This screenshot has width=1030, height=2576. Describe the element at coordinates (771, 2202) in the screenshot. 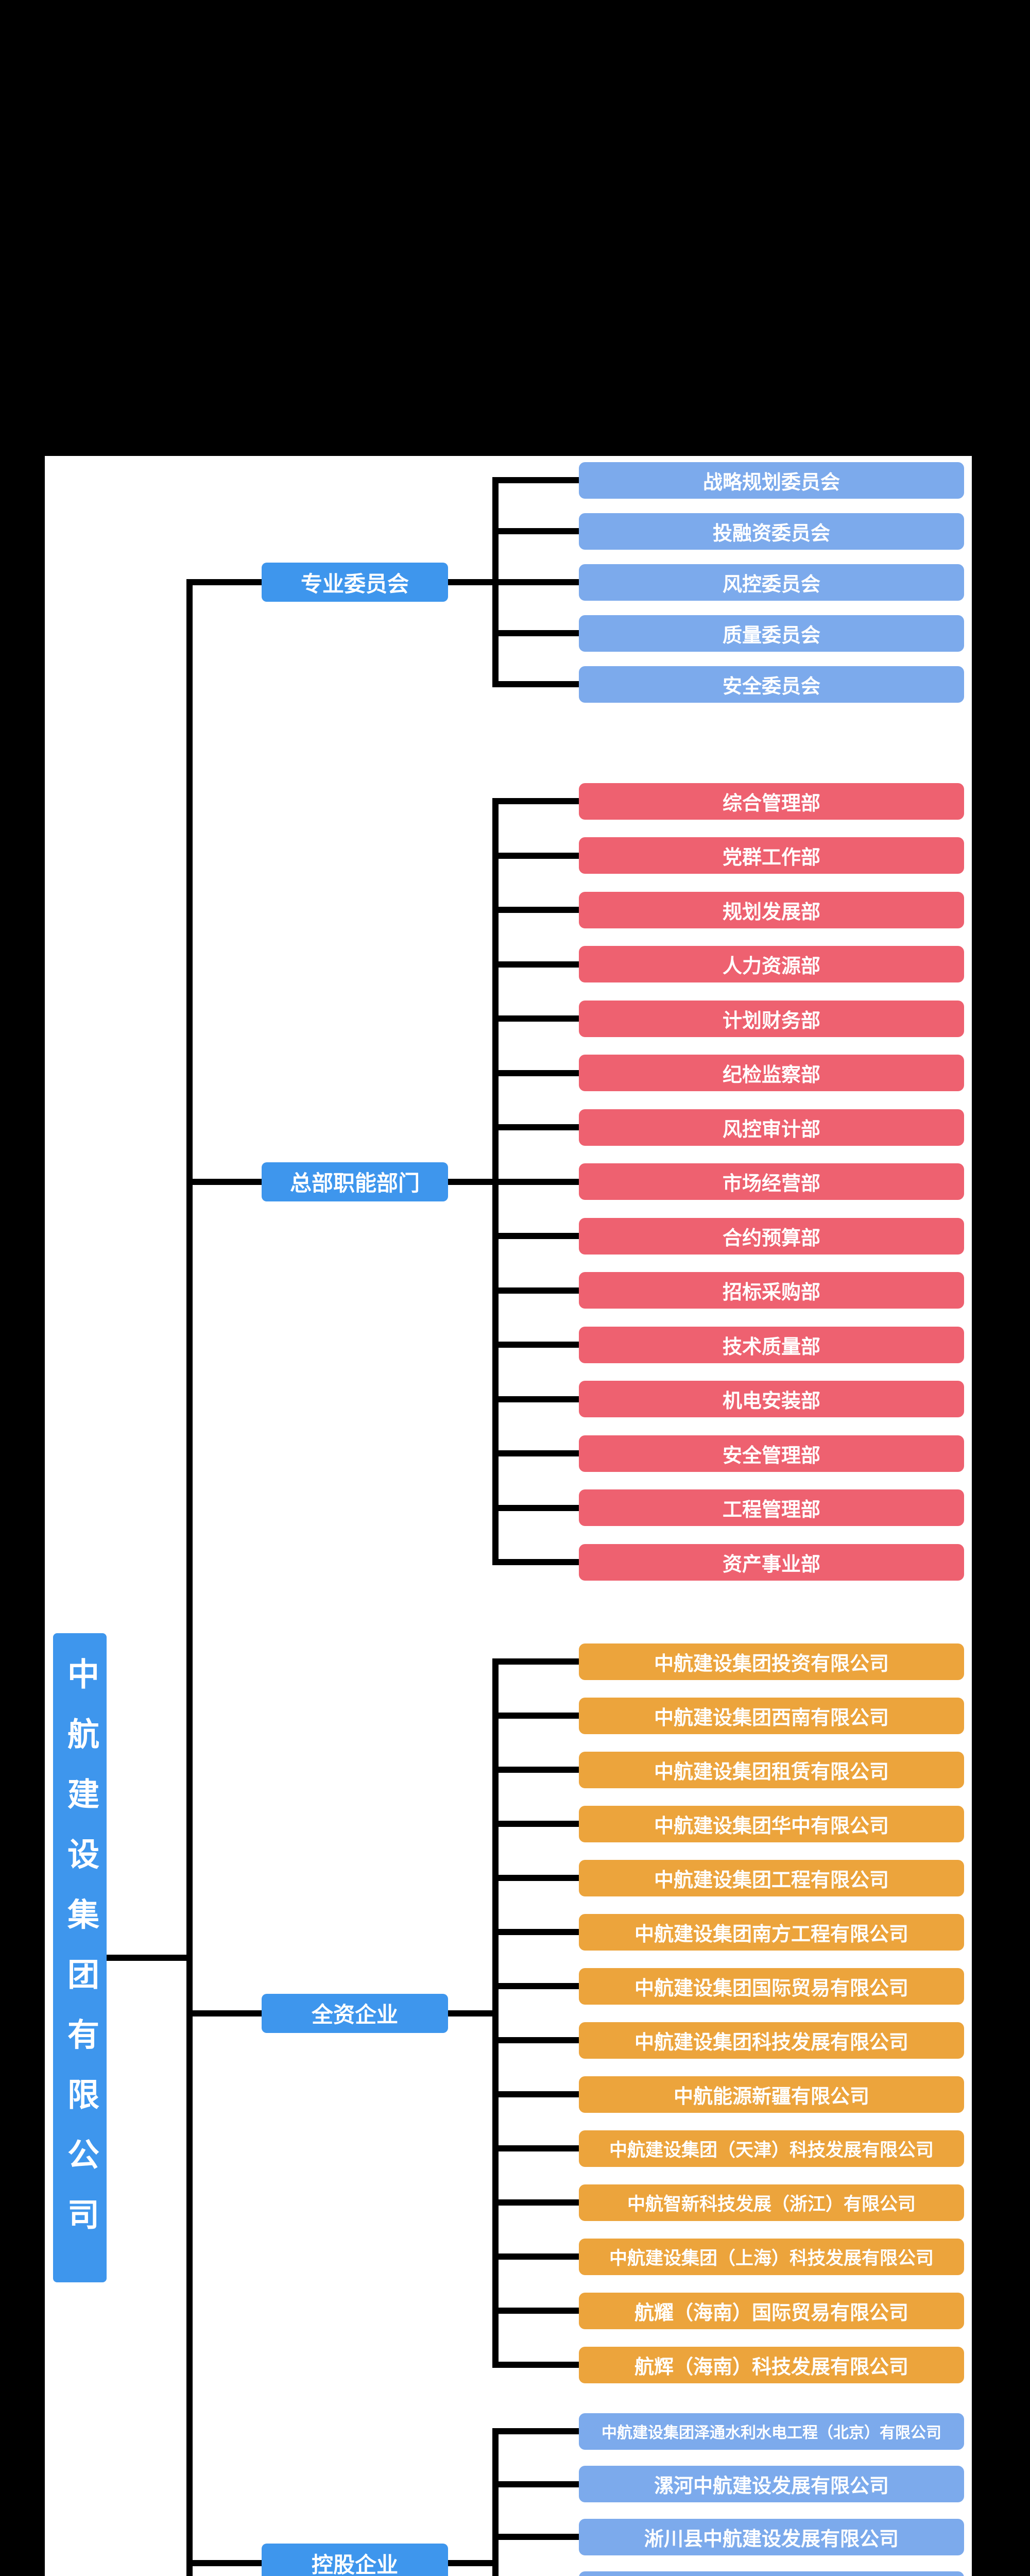

I see `org-node: 中航智新科技发展（浙江）有限公司` at that location.